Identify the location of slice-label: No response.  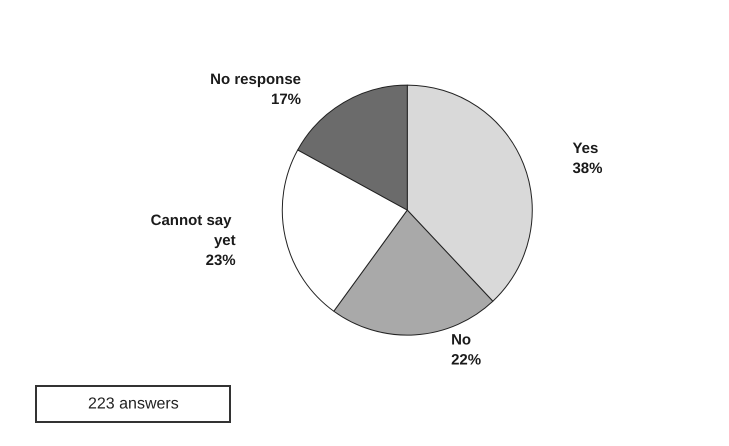
(256, 79).